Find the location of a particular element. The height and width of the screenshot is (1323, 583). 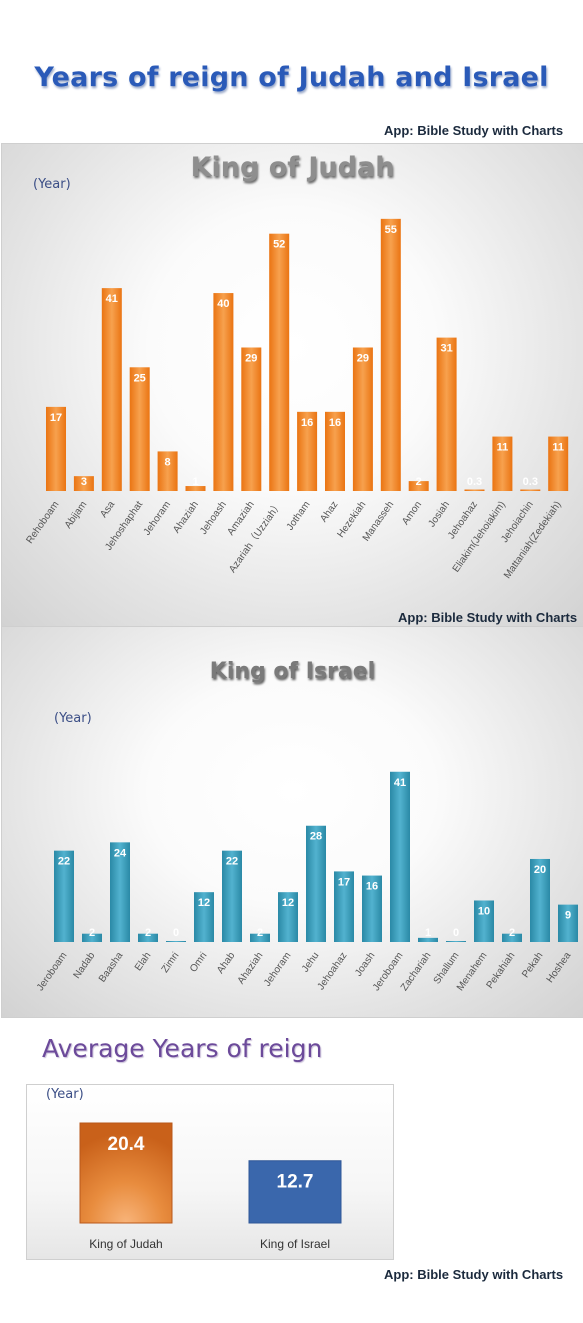

category-tick-7: Ahaziah is located at coordinates (251, 968).